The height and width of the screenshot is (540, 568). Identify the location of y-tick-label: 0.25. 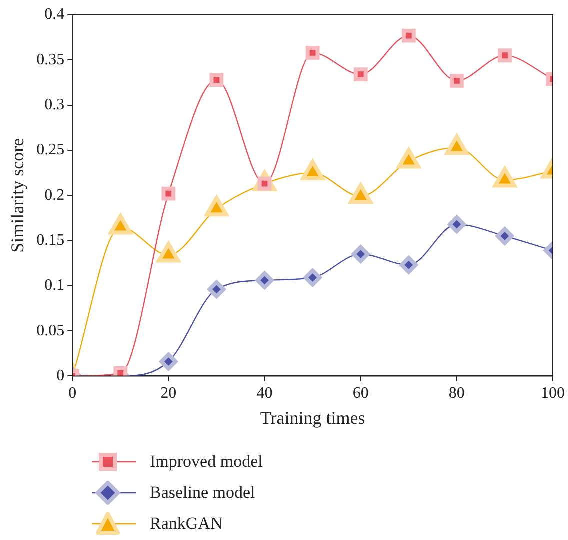
(50, 150).